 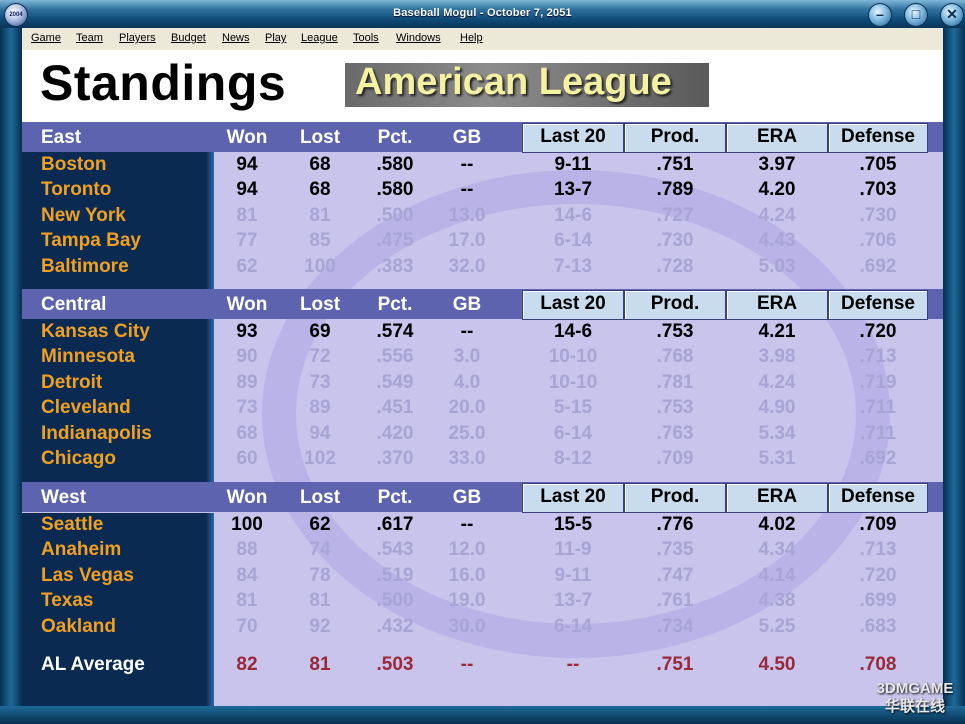 What do you see at coordinates (137, 38) in the screenshot?
I see `menu-players: Players` at bounding box center [137, 38].